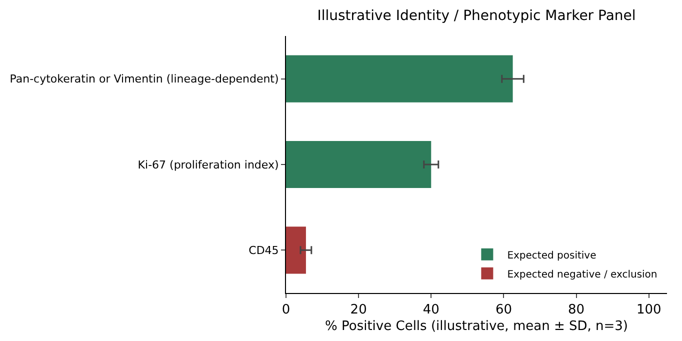 The image size is (682, 341). What do you see at coordinates (263, 251) in the screenshot?
I see `y-tick-label: CD45` at bounding box center [263, 251].